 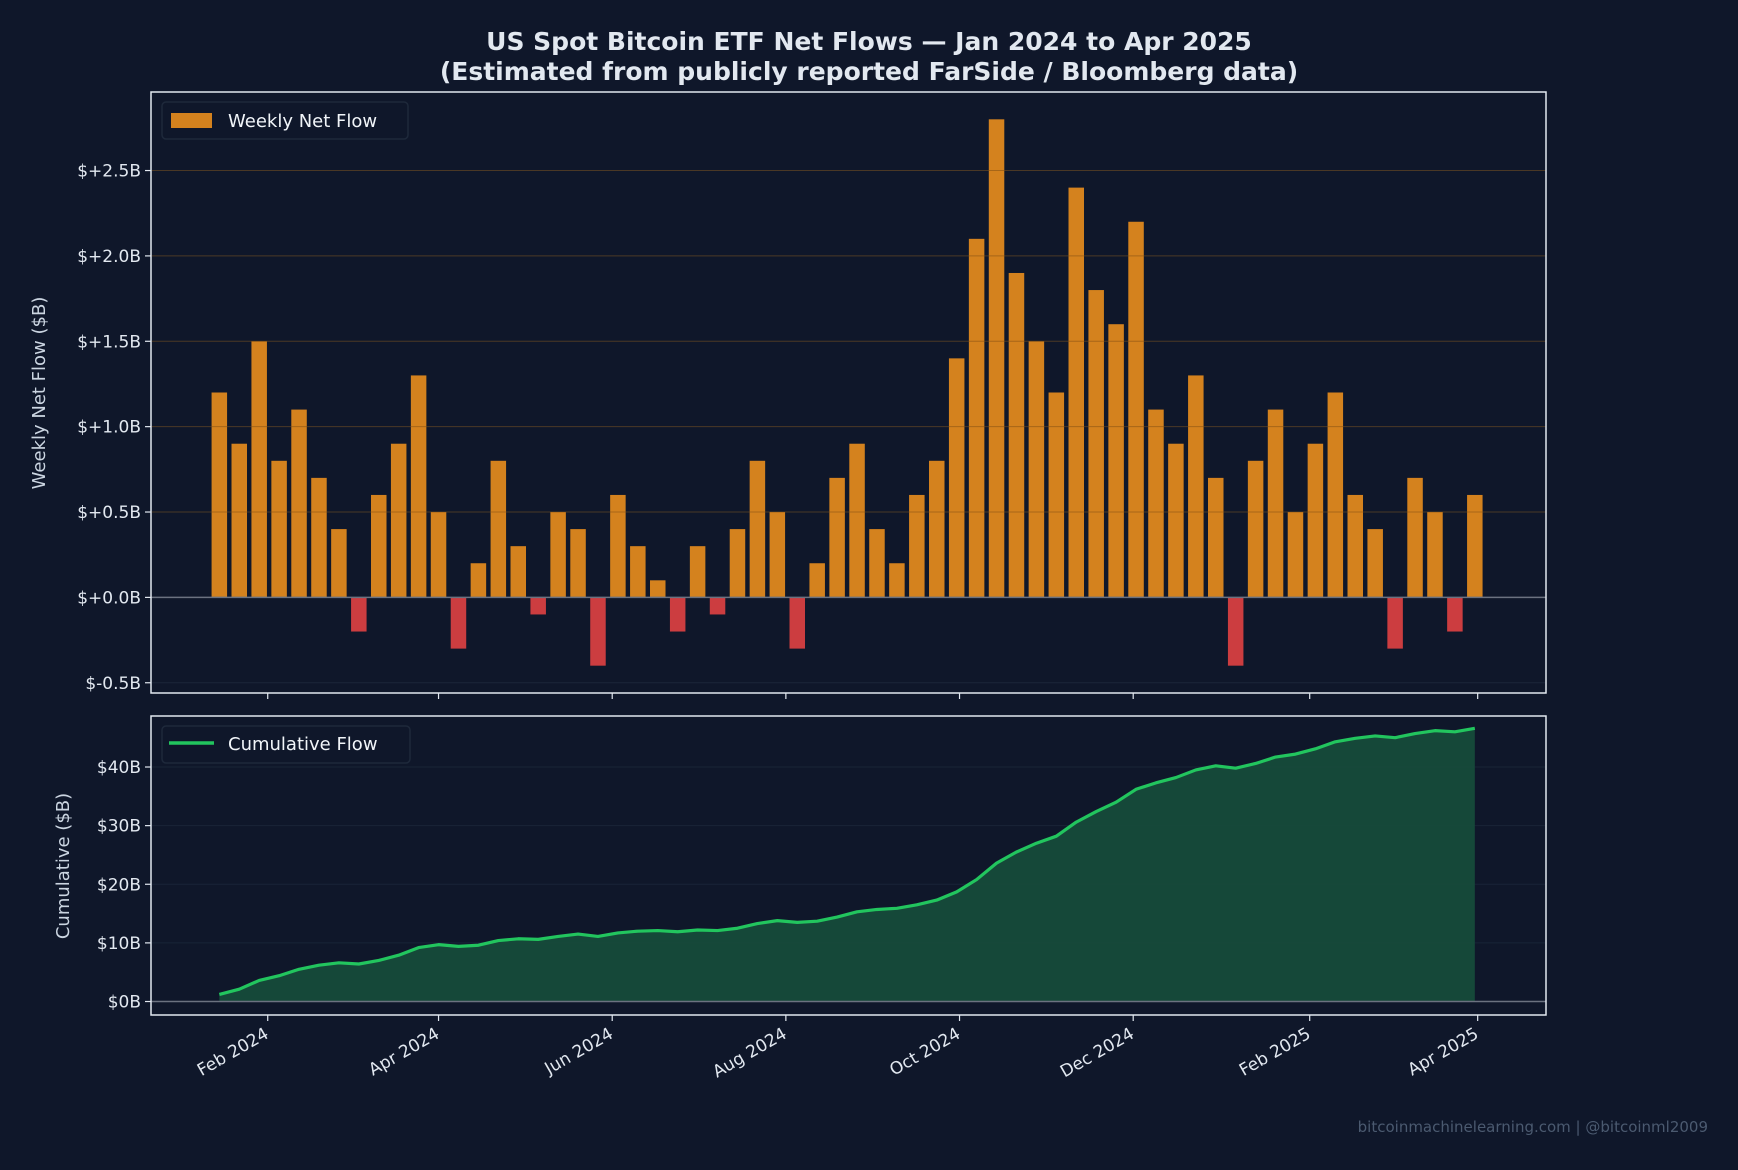 What do you see at coordinates (113, 684) in the screenshot?
I see `y-tick-label: $-0.5B` at bounding box center [113, 684].